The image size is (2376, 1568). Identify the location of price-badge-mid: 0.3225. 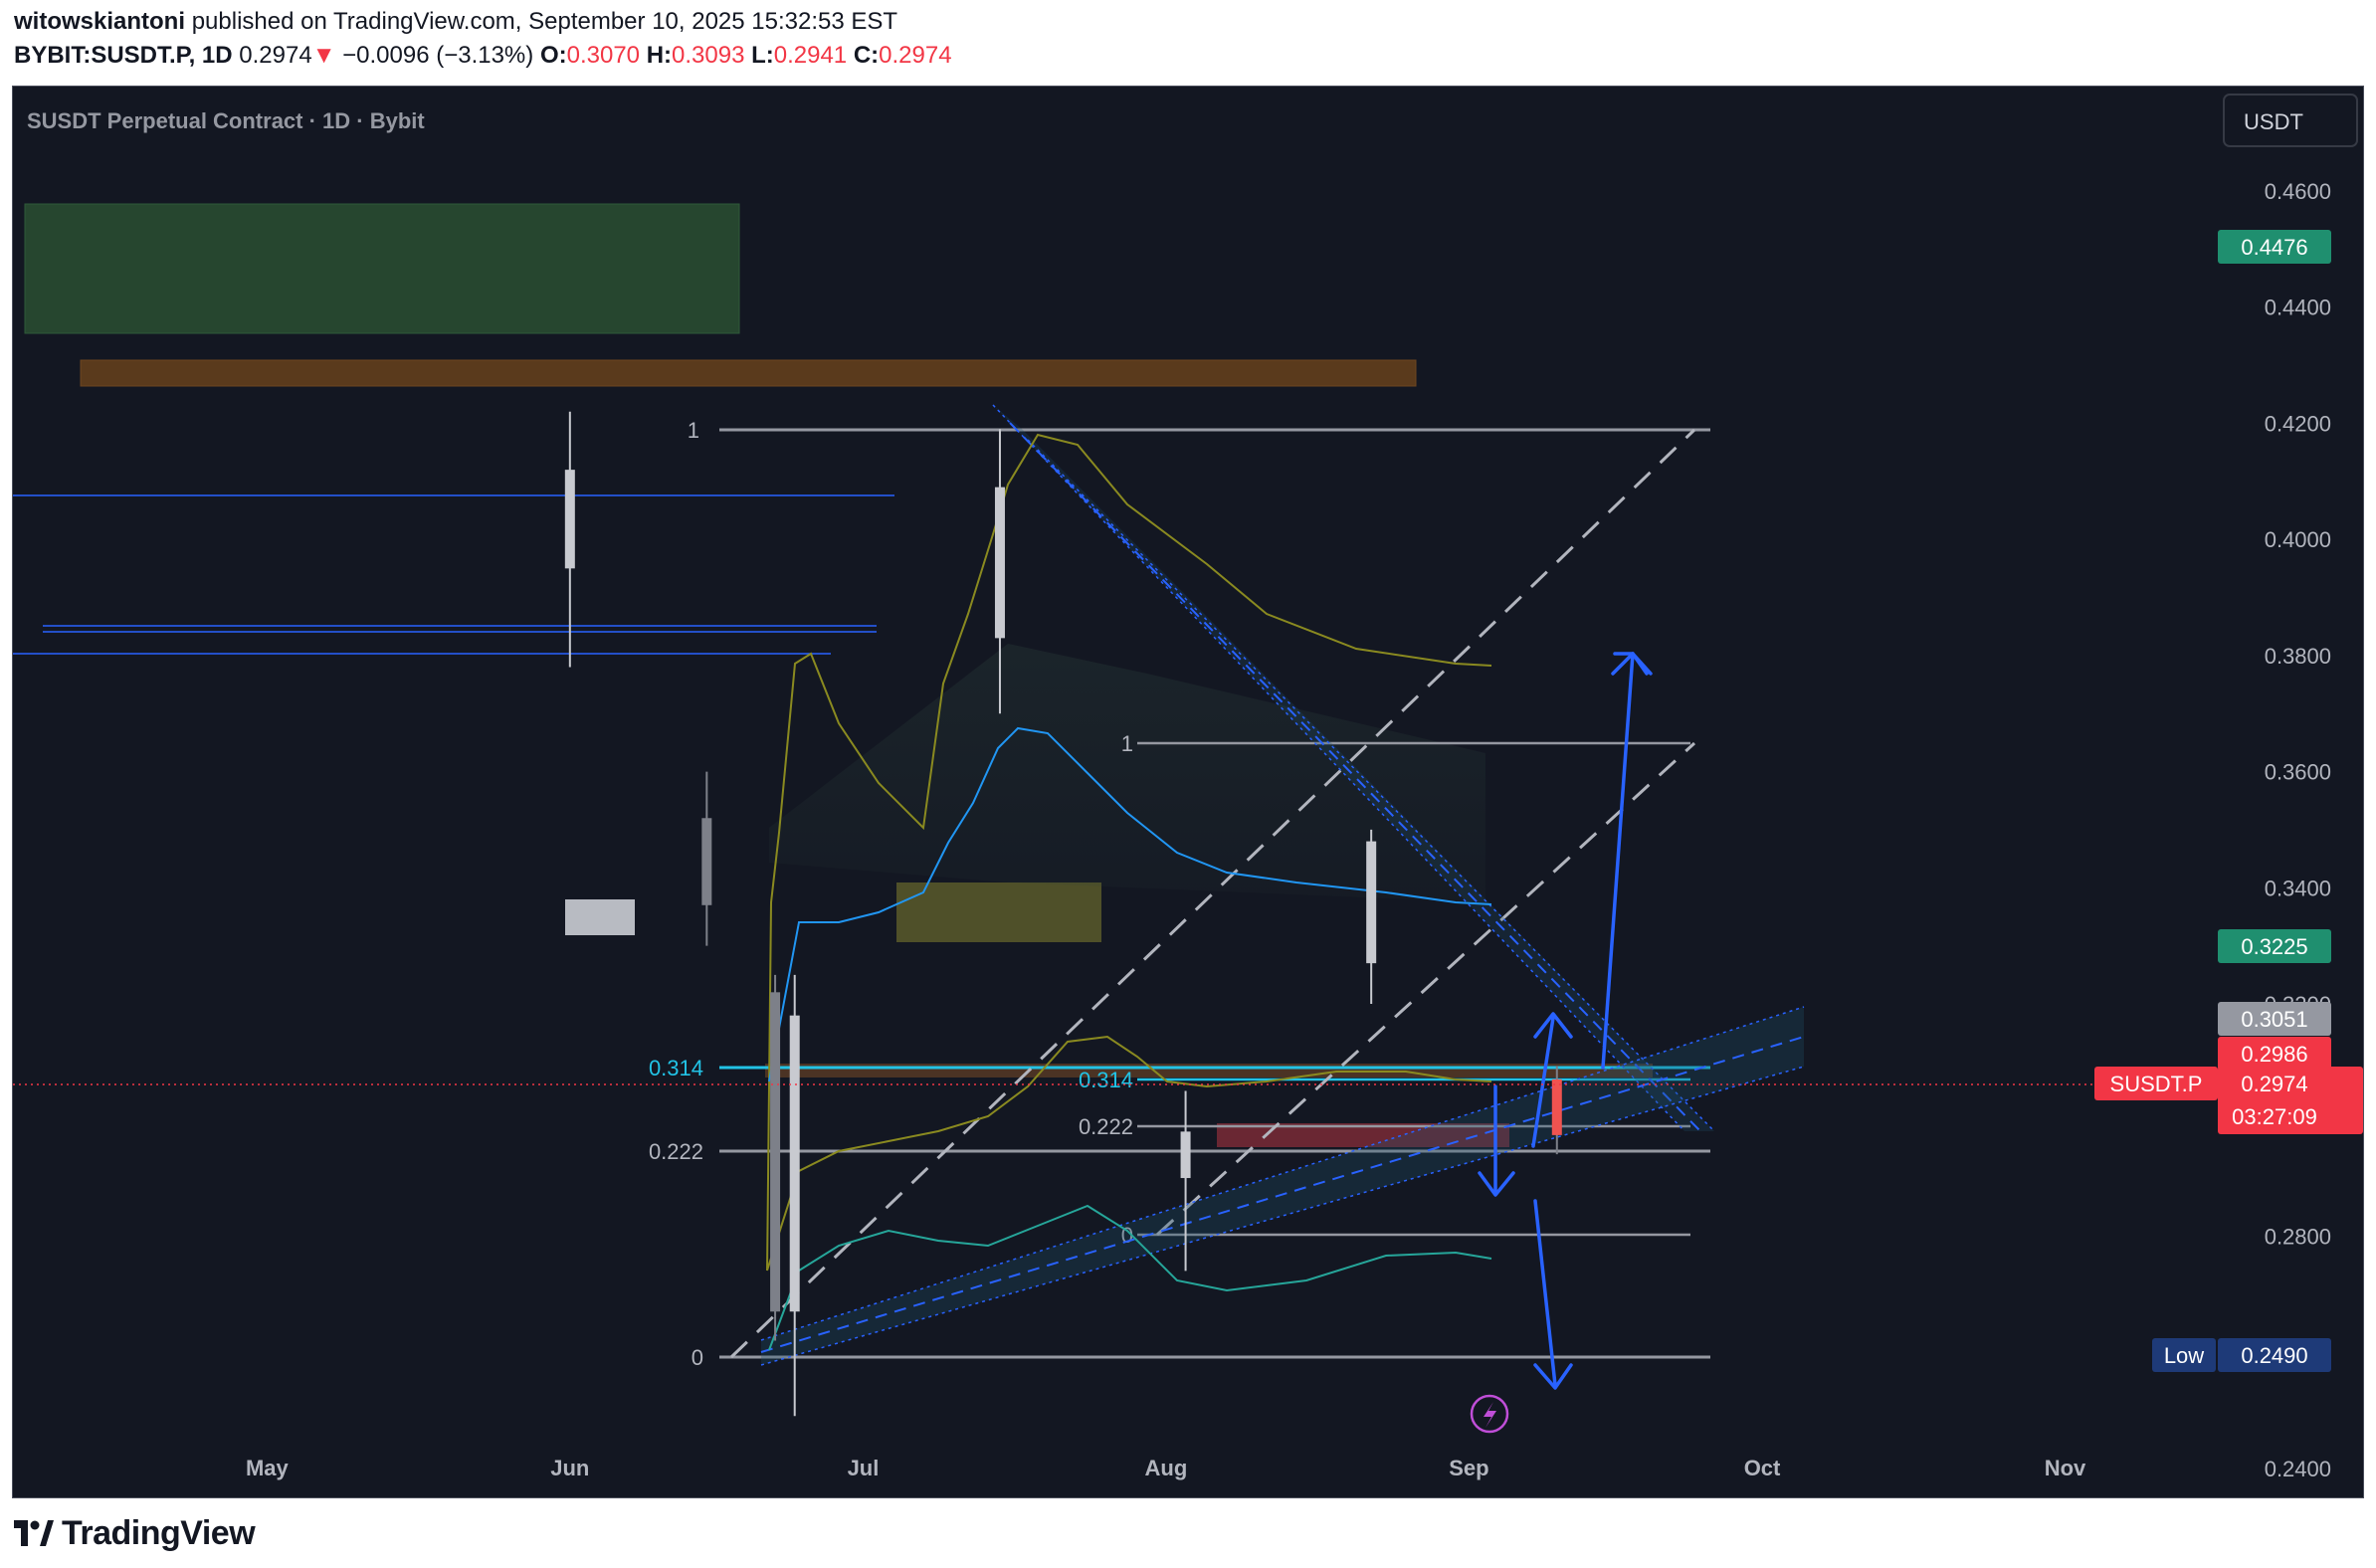
(2274, 946).